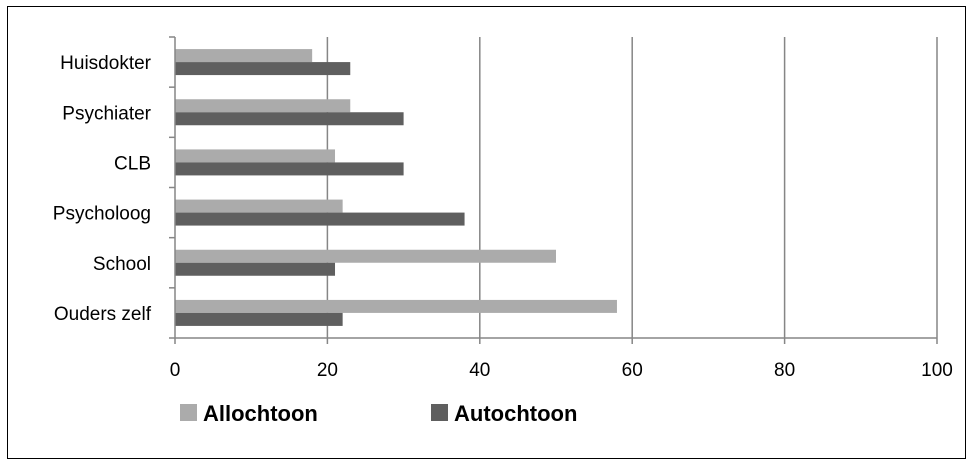  Describe the element at coordinates (479, 370) in the screenshot. I see `x-tick-label-40: 40` at that location.